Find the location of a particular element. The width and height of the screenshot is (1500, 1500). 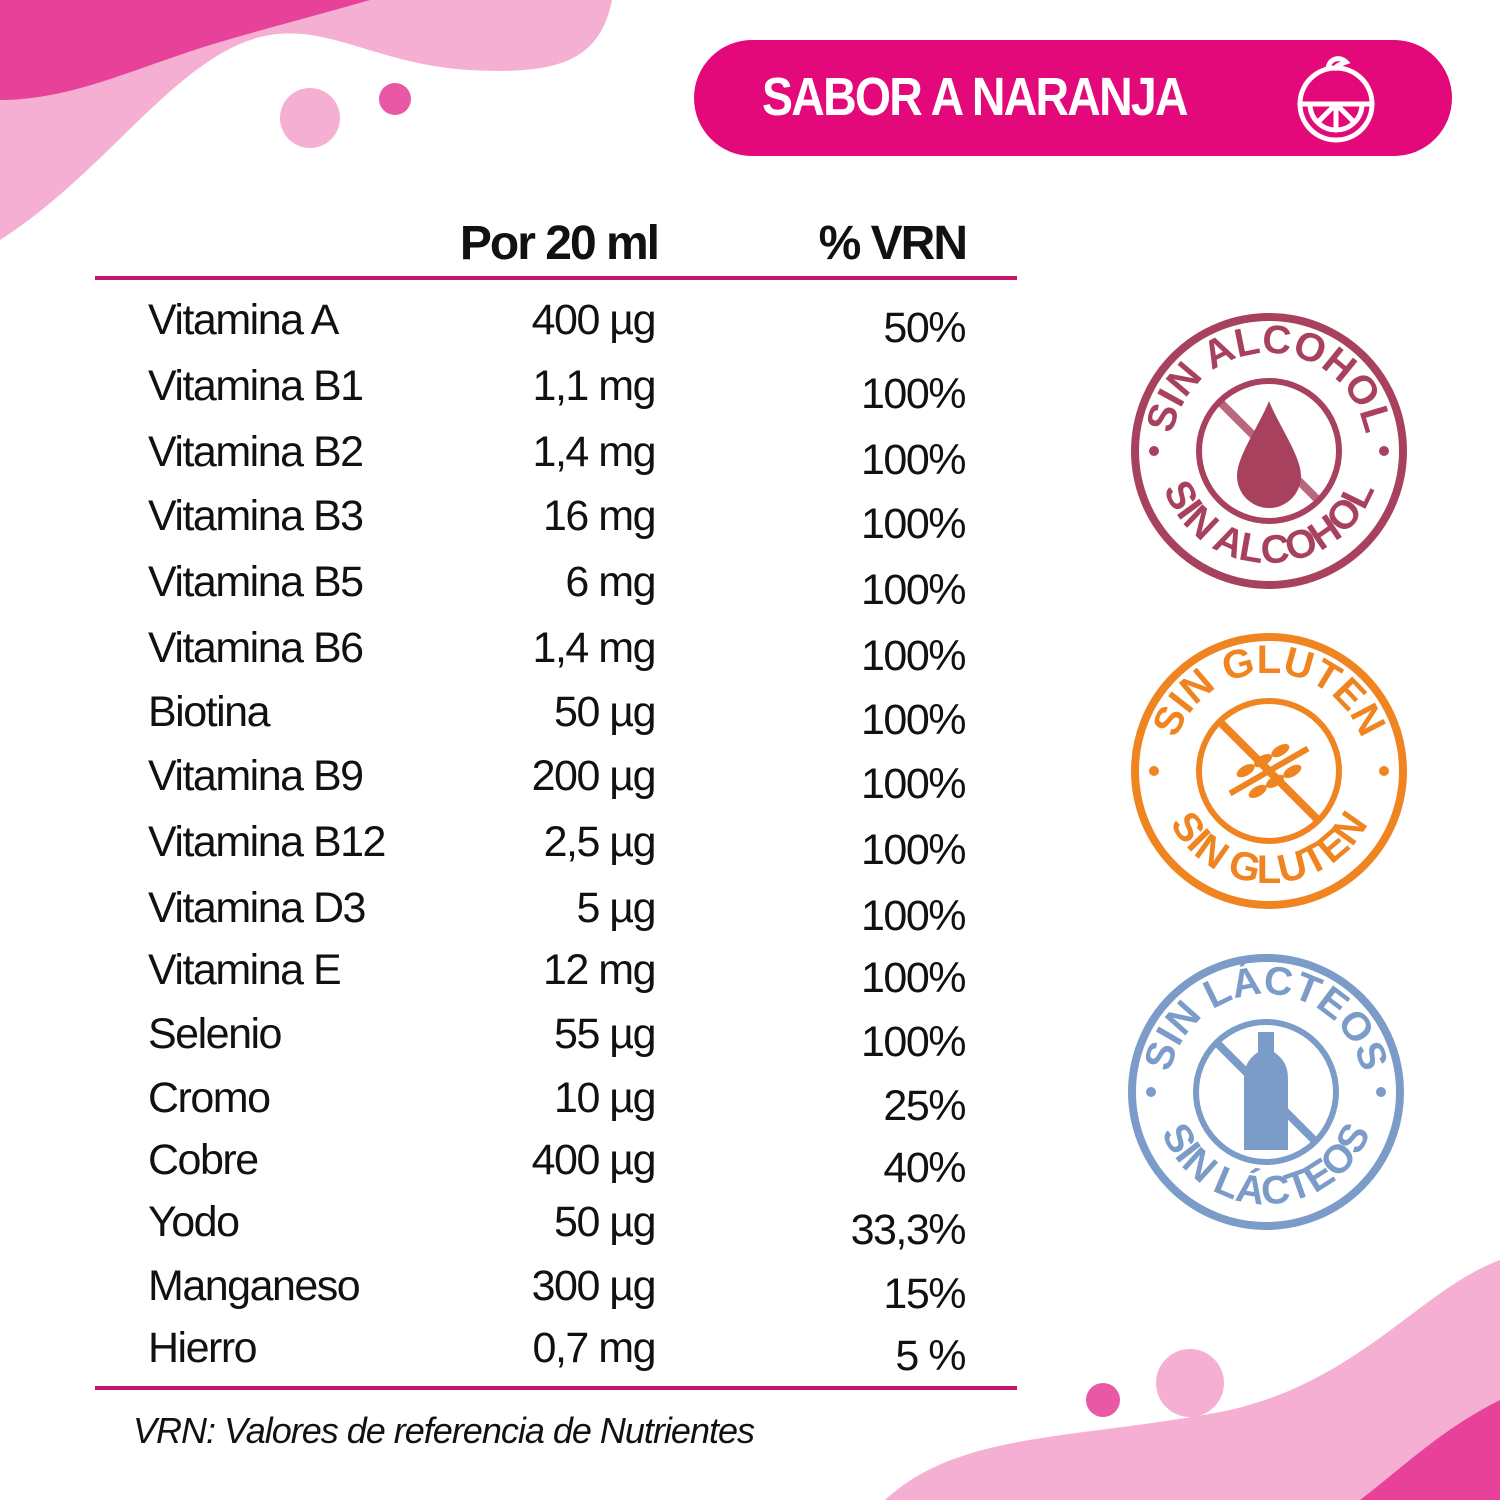

table-row: Vitamina B9 200 µg 100% is located at coordinates (508, 782).